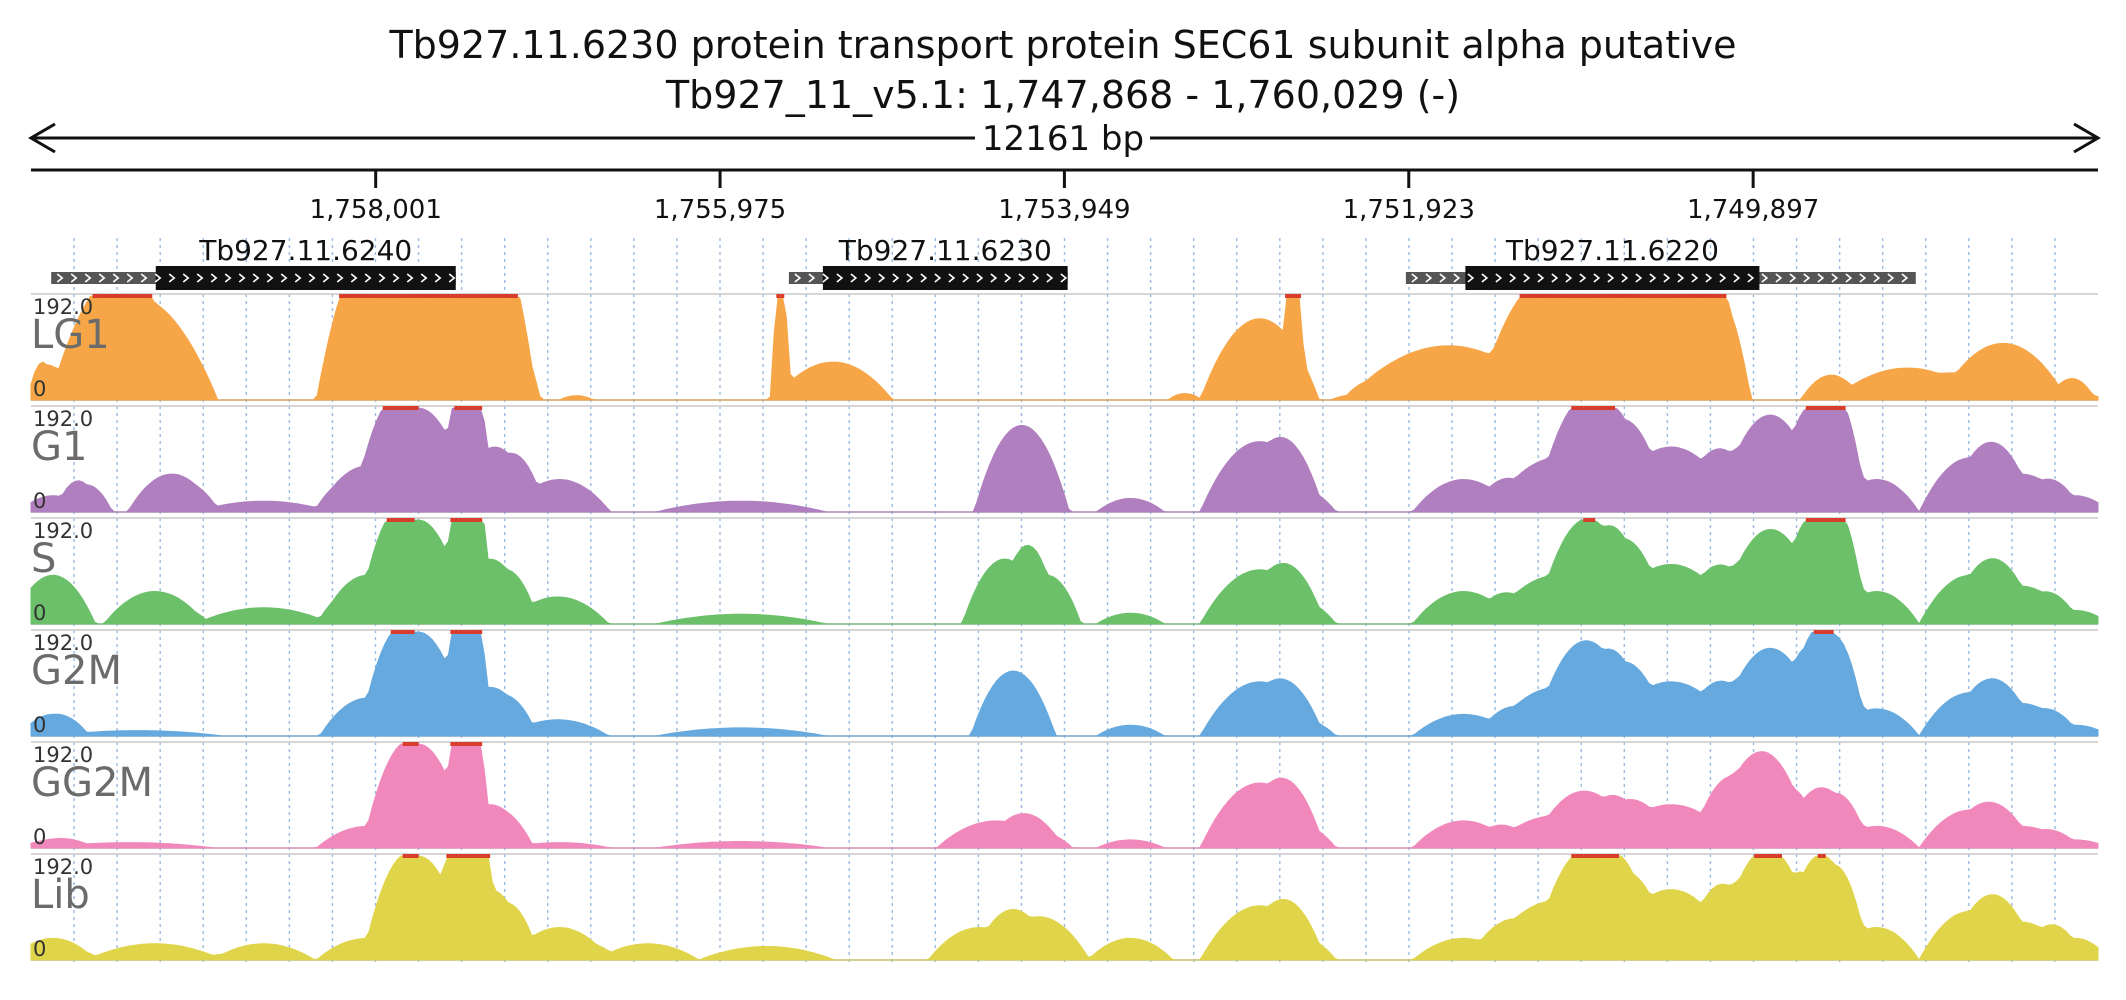  What do you see at coordinates (70, 335) in the screenshot?
I see `track-name-label: LG1` at bounding box center [70, 335].